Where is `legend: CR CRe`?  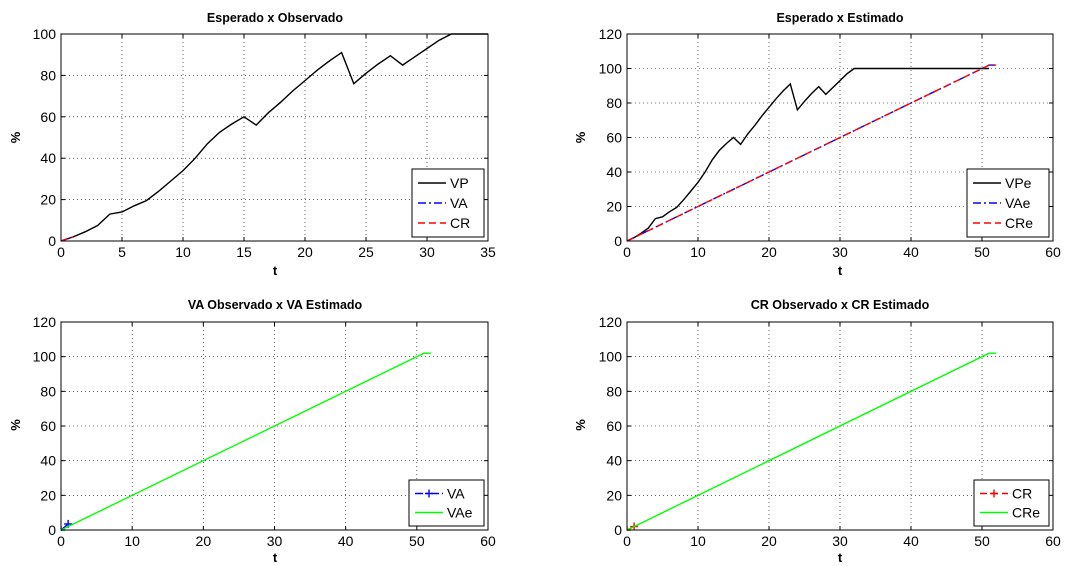
legend: CR CRe is located at coordinates (1011, 503).